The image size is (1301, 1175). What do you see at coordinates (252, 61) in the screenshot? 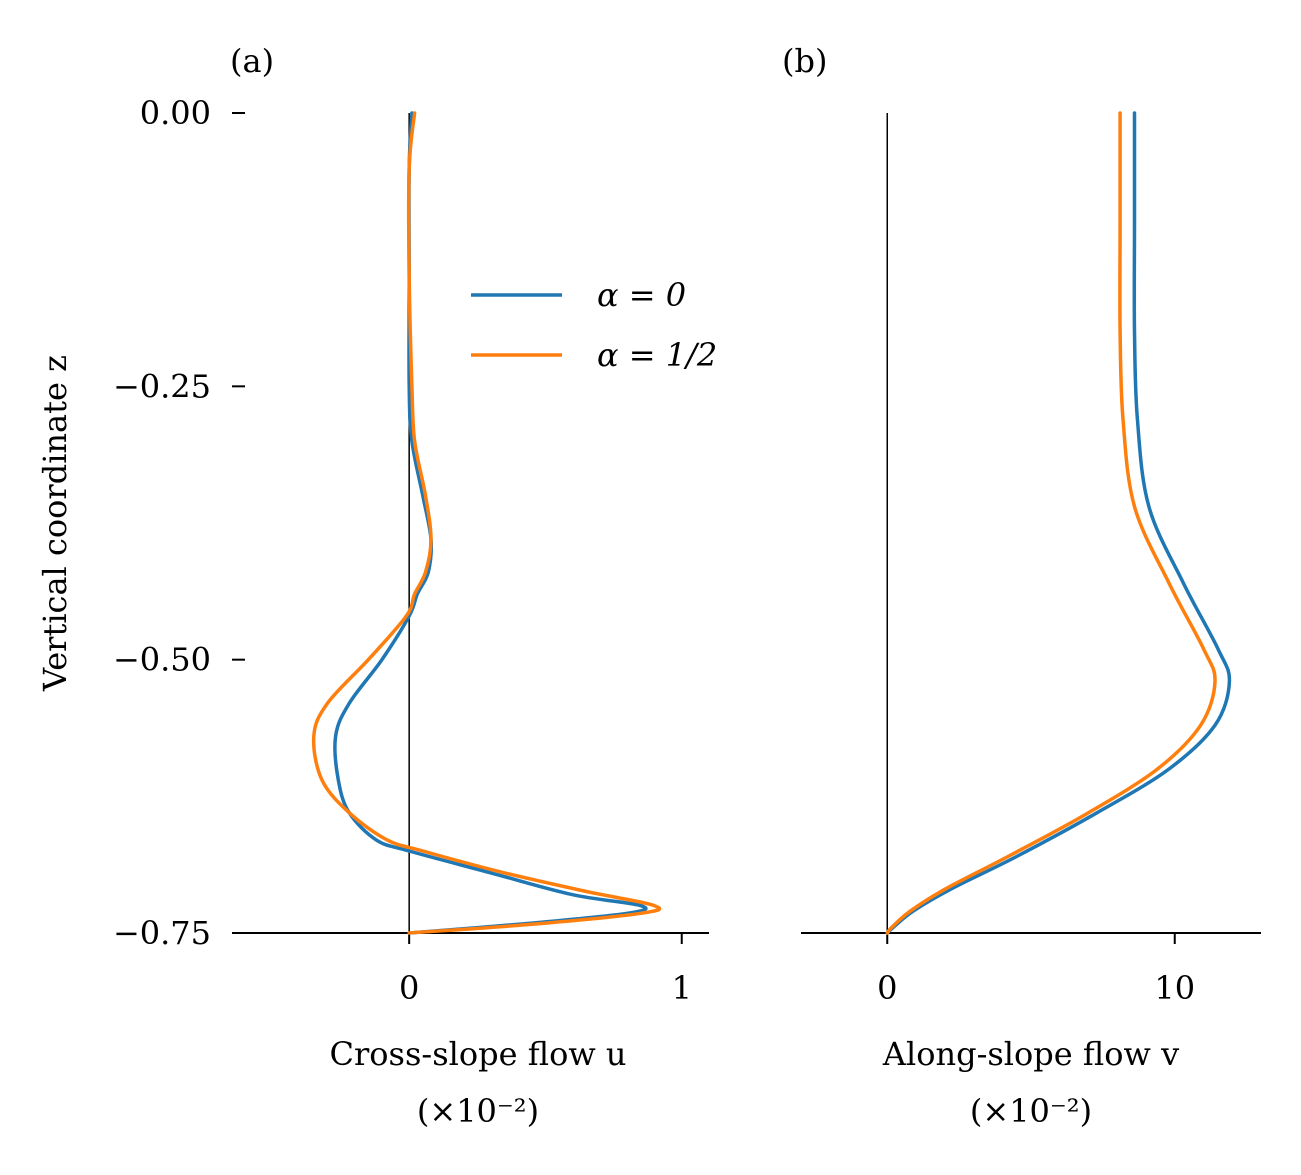
I see `panel-label-a: (a)` at bounding box center [252, 61].